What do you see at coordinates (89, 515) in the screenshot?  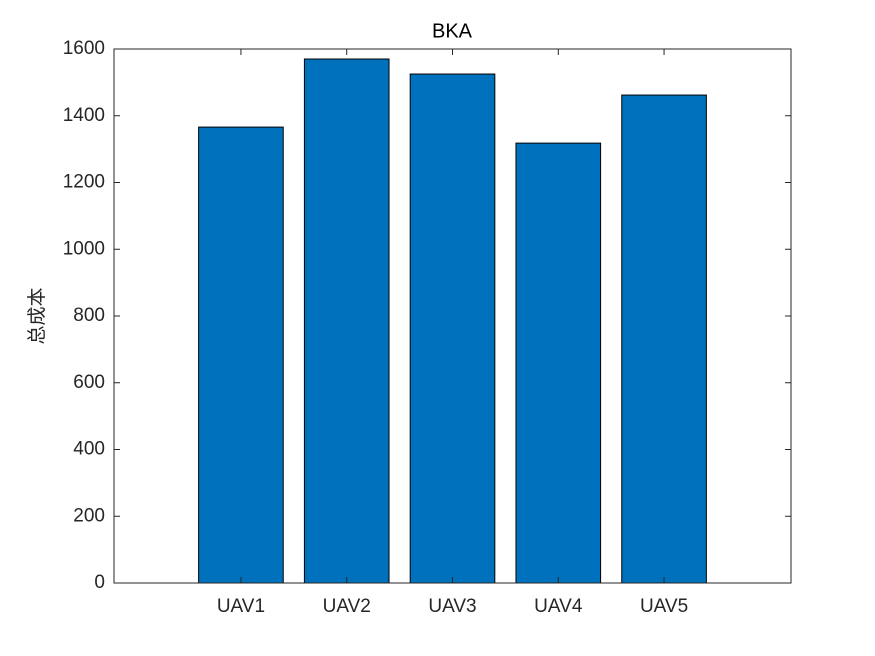 I see `y-tick-label: 200` at bounding box center [89, 515].